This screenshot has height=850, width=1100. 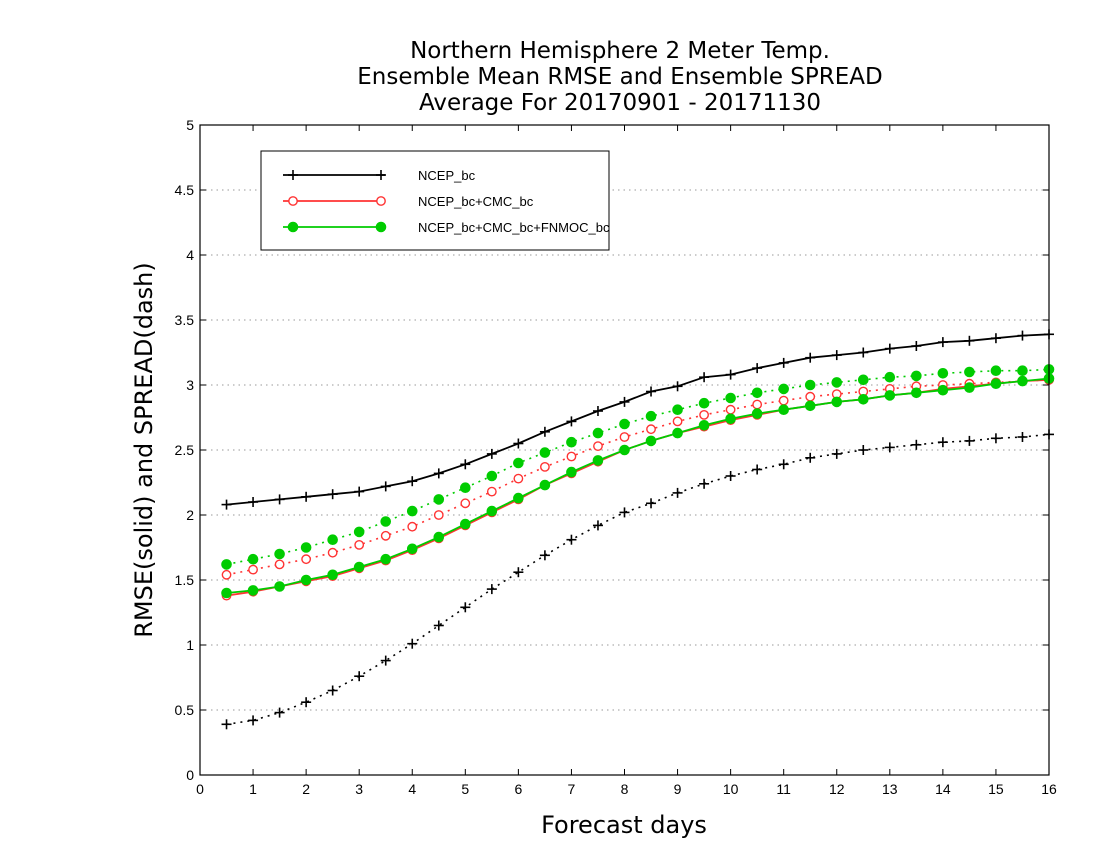 I want to click on x-tick-label: 14, so click(x=943, y=789).